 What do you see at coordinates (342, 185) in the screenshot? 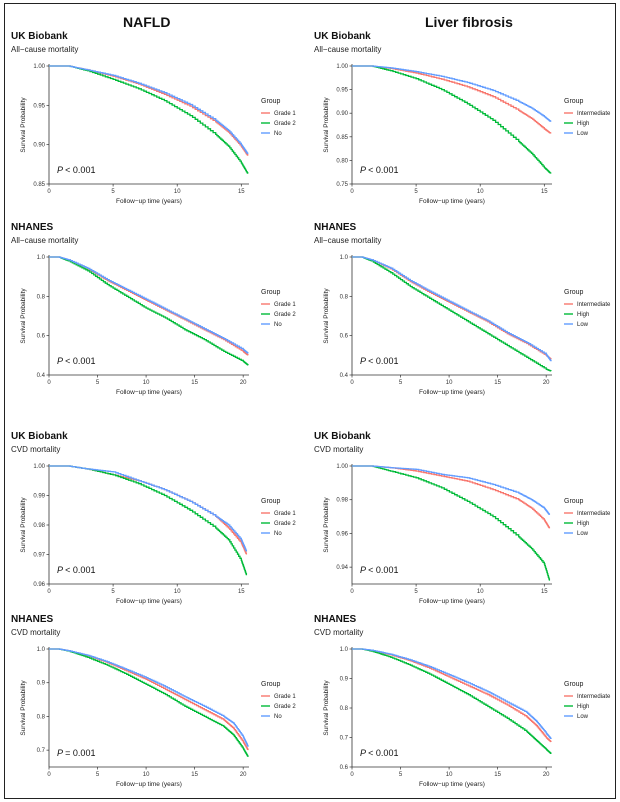
I see `y-tick-label: 0.75` at bounding box center [342, 185].